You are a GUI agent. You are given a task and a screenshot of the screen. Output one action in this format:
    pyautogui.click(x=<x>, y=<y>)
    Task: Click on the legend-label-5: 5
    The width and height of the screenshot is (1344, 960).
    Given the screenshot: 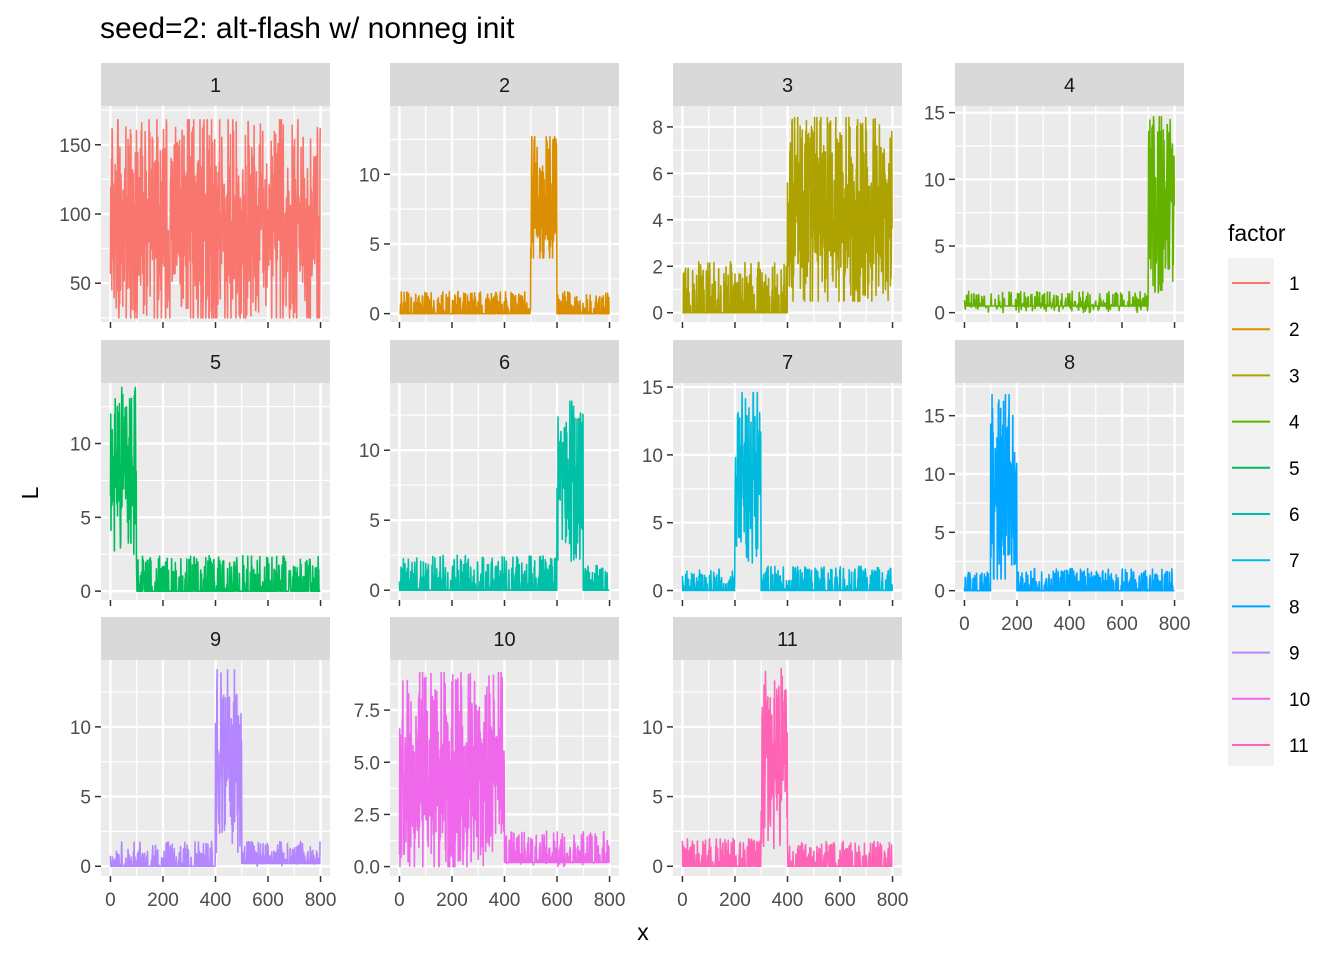 What is the action you would take?
    pyautogui.click(x=1294, y=469)
    